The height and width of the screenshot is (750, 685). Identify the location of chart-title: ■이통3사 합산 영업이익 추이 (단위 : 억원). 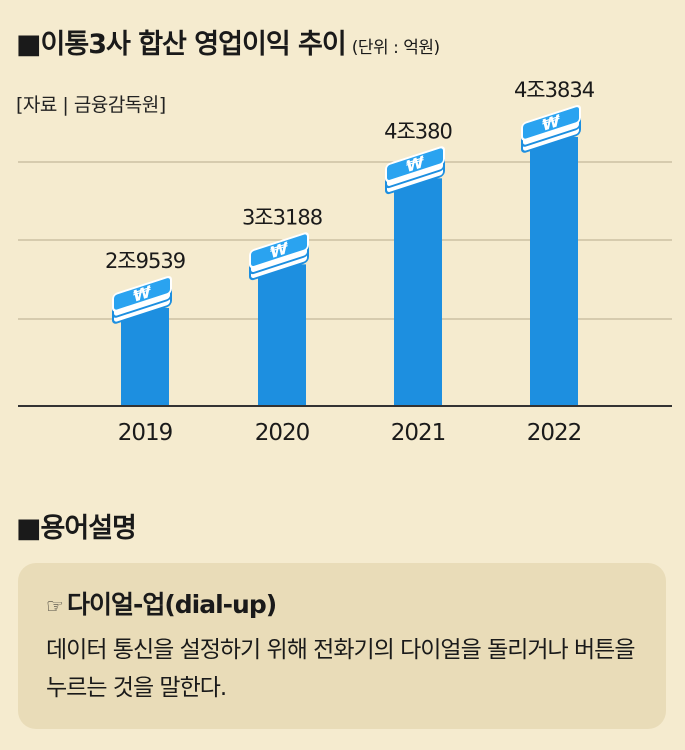
(228, 41).